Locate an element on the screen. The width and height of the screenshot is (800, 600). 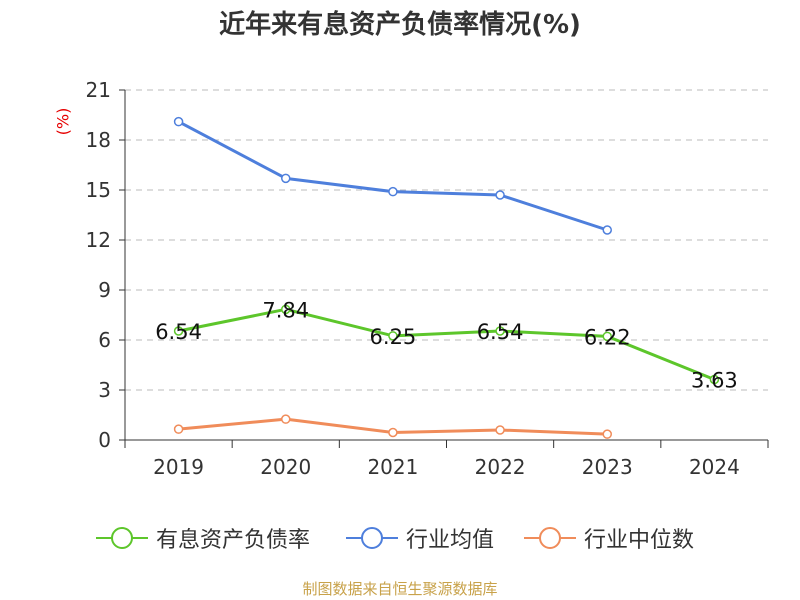
legend-label: 行业中位数 is located at coordinates (639, 540).